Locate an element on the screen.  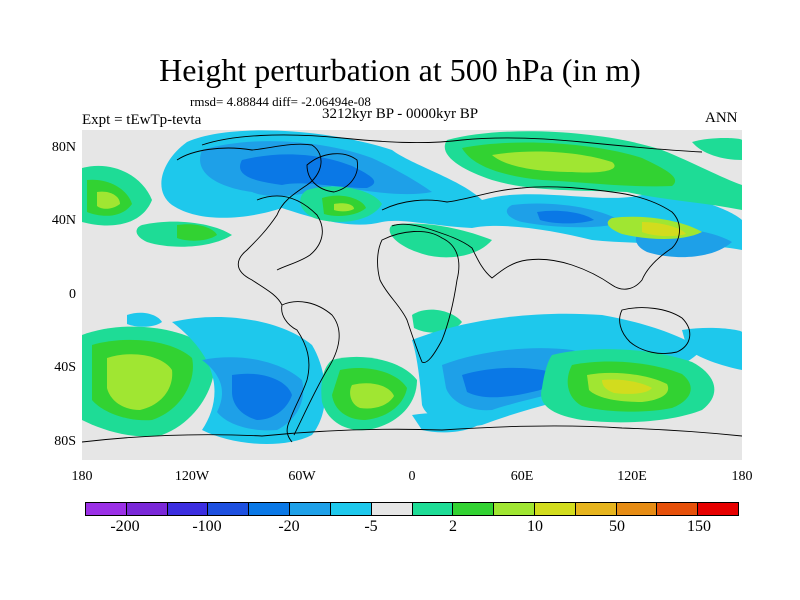
colorbar-label: -100 is located at coordinates (207, 526).